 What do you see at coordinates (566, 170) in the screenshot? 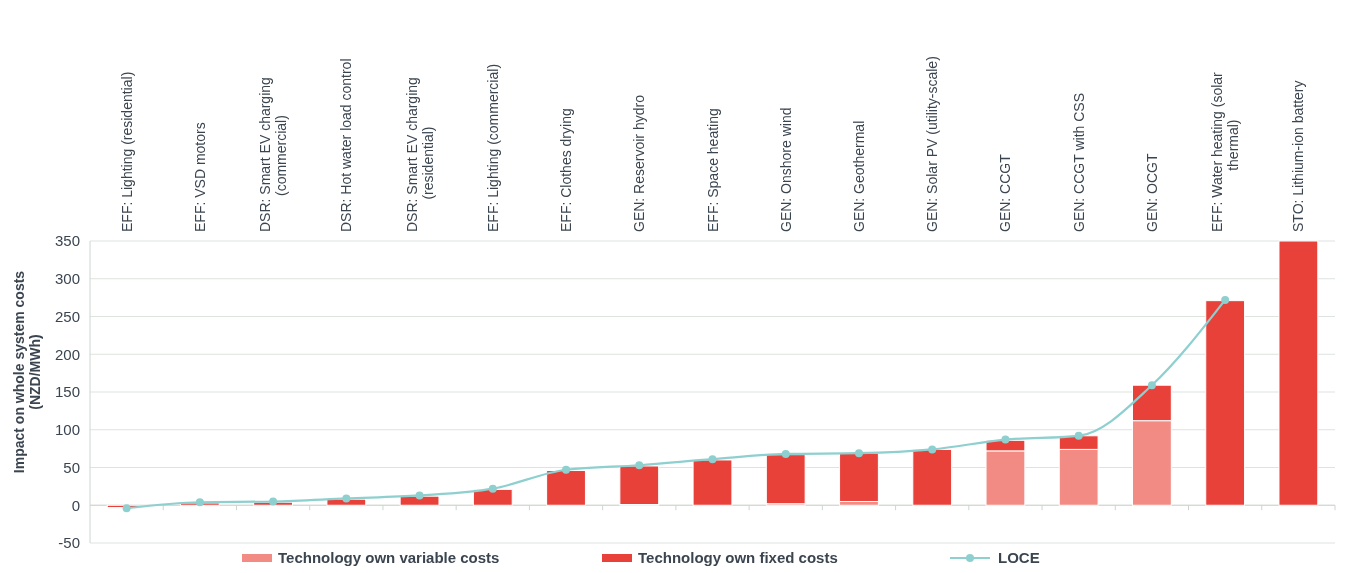
I see `x-tick-label: EFF: Clothes drying` at bounding box center [566, 170].